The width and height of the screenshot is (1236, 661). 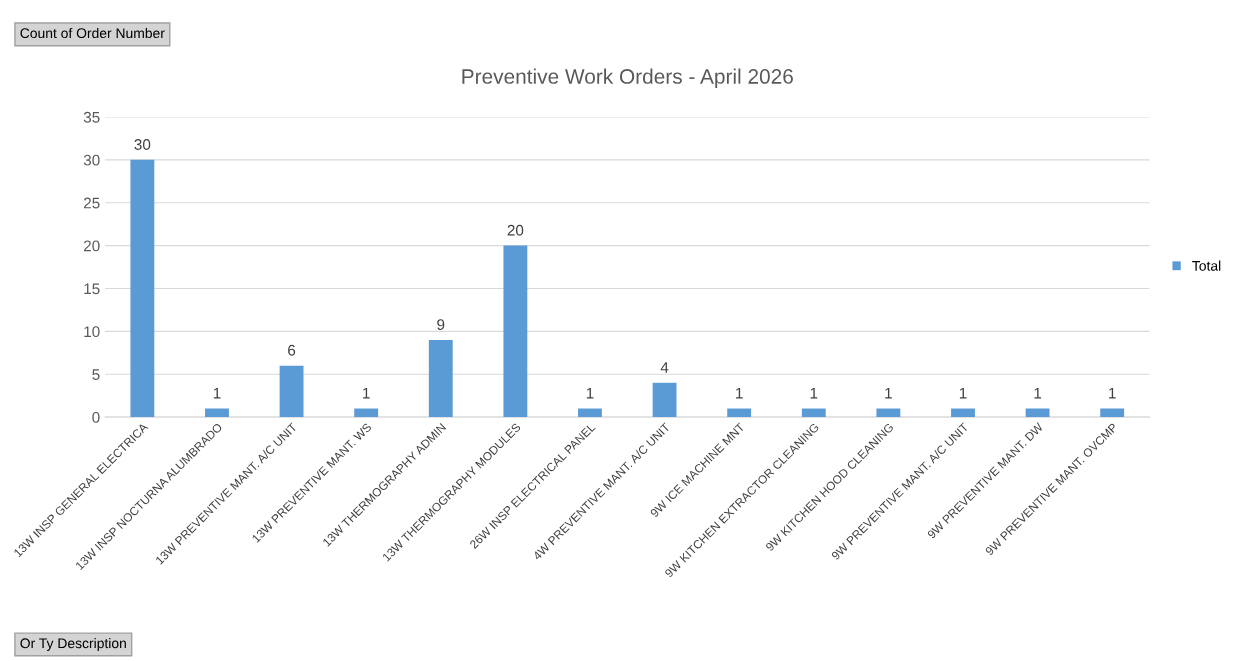 What do you see at coordinates (292, 350) in the screenshot?
I see `data-label: 6` at bounding box center [292, 350].